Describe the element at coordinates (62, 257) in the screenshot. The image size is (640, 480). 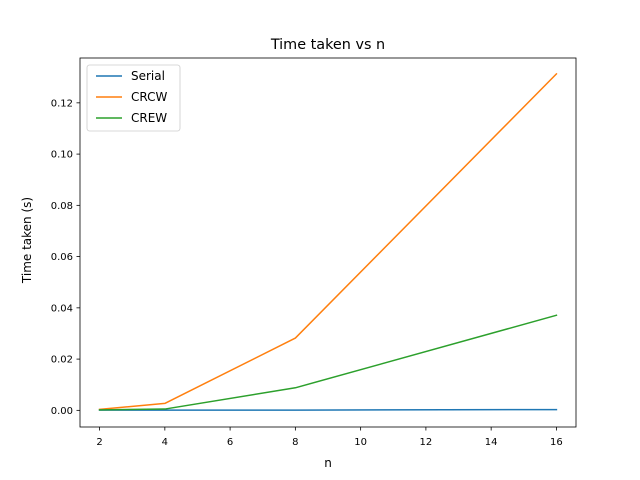
I see `y-tick-label: 0.06` at that location.